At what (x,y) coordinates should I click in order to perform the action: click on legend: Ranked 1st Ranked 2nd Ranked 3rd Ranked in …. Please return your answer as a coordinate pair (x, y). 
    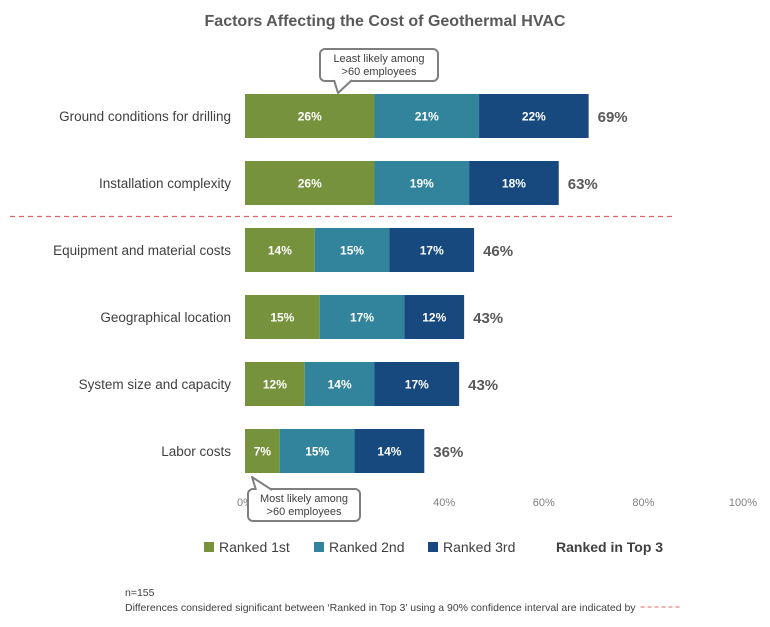
    Looking at the image, I should click on (433, 547).